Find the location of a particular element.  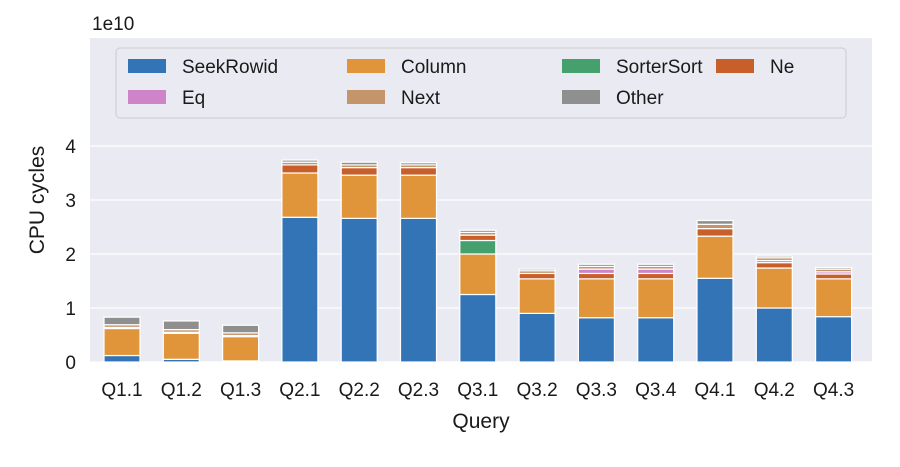

y-tick-label: 1 is located at coordinates (70, 309).